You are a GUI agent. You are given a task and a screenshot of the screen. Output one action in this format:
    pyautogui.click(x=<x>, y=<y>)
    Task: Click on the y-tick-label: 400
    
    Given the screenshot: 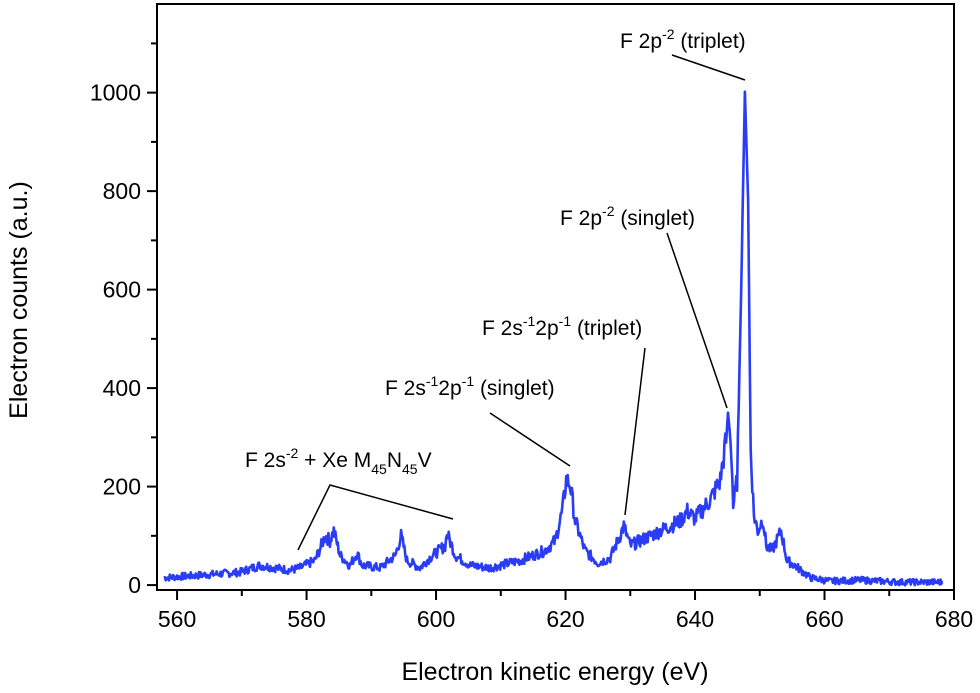 What is the action you would take?
    pyautogui.click(x=122, y=388)
    